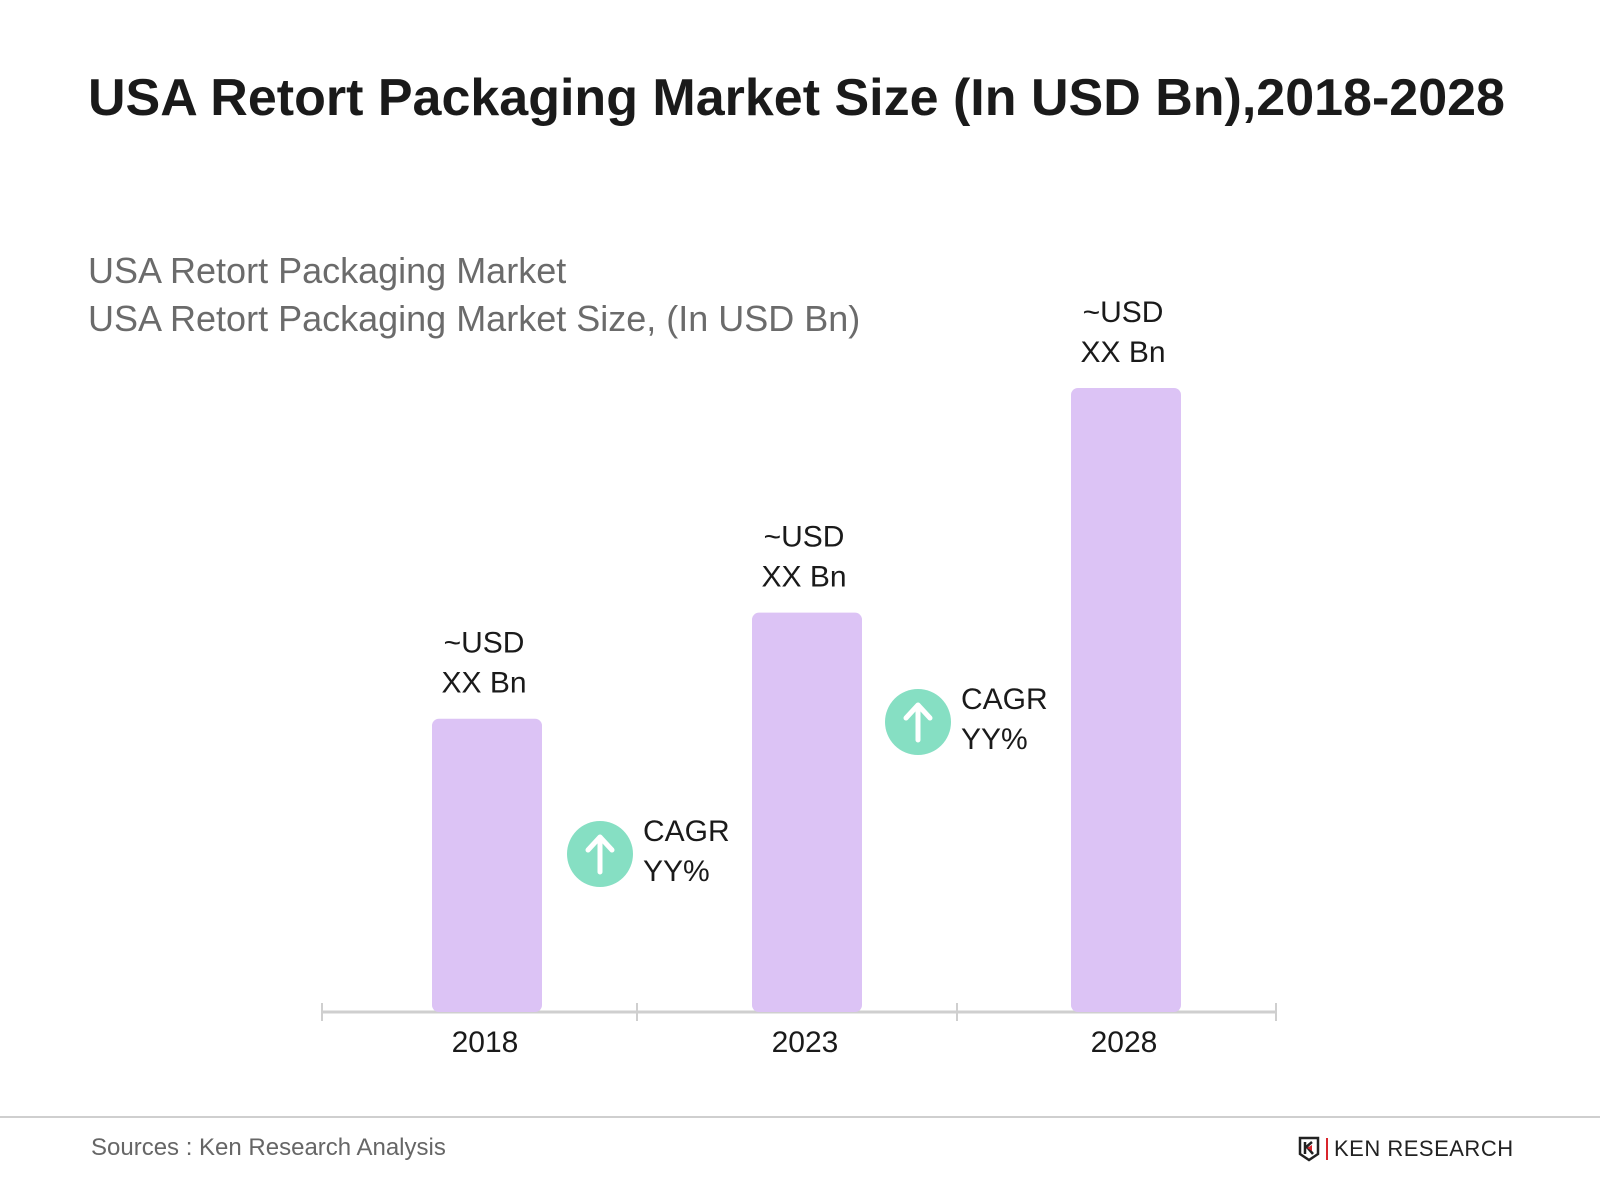 This screenshot has width=1600, height=1200. Describe the element at coordinates (327, 270) in the screenshot. I see `chart-subtitle-1: USA Retort Packaging Market` at that location.